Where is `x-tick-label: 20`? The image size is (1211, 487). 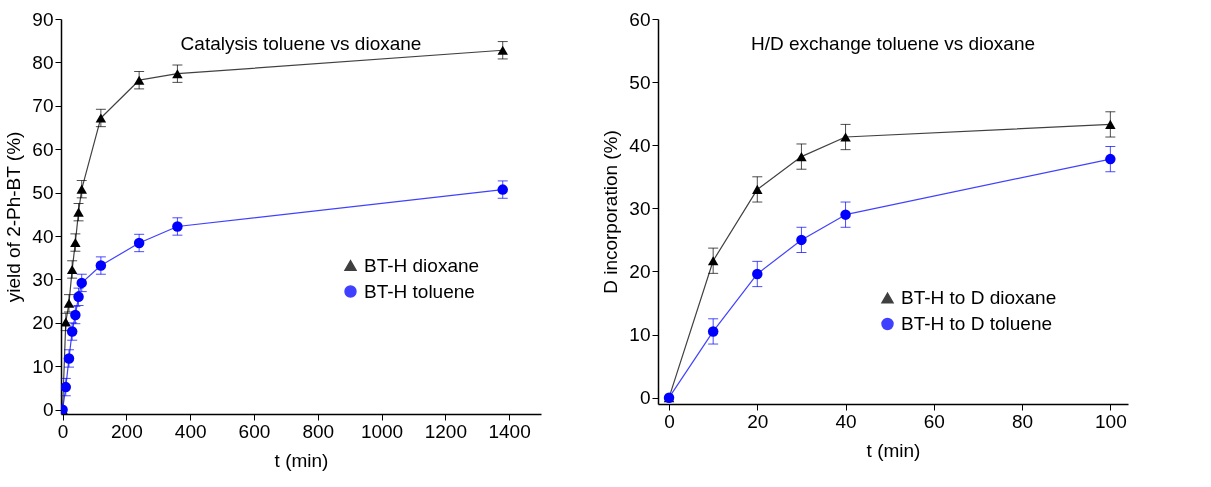
x-tick-label: 20 is located at coordinates (758, 421).